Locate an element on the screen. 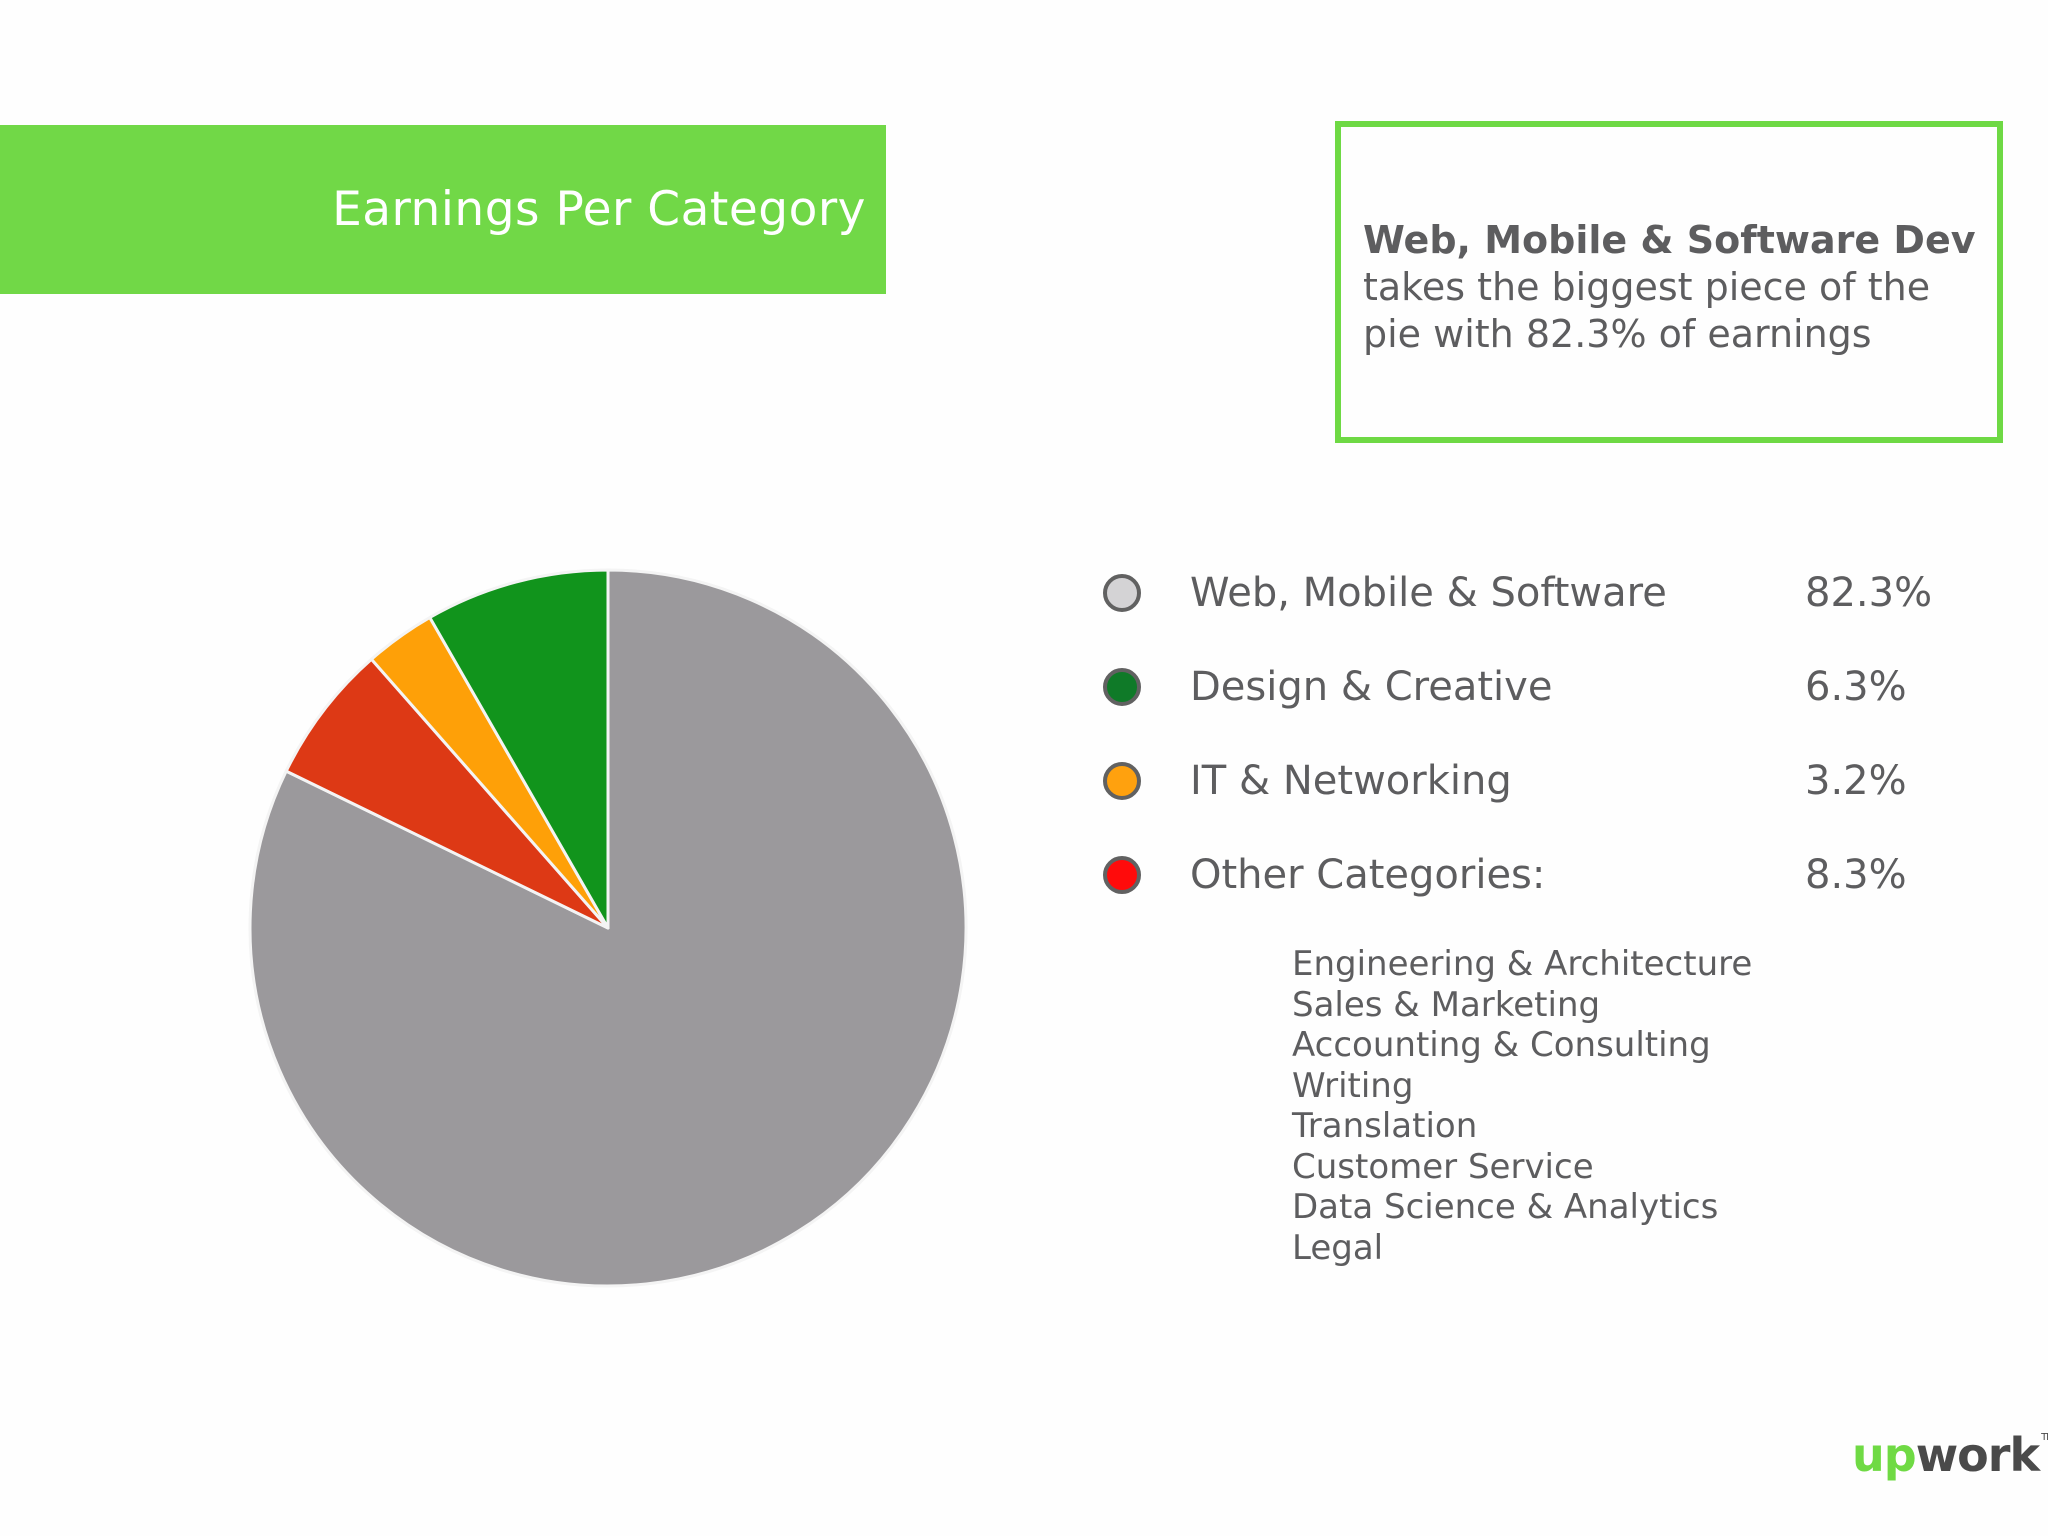  list-item: Accounting & Consulting is located at coordinates (1501, 1045).